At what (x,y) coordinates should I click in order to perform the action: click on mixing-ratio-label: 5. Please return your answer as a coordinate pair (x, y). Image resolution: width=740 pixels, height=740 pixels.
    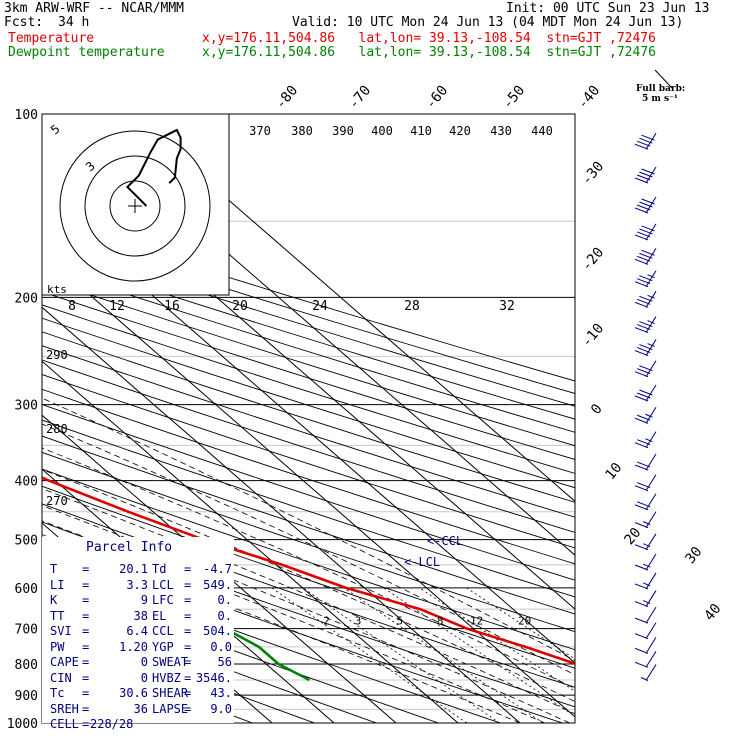
    Looking at the image, I should click on (399, 621).